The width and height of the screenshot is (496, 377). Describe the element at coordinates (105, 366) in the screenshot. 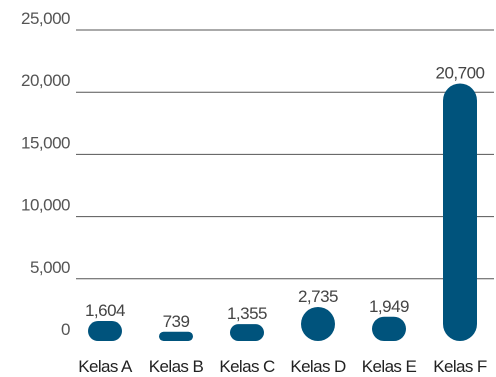

I see `x-tick-label: Kelas A` at that location.